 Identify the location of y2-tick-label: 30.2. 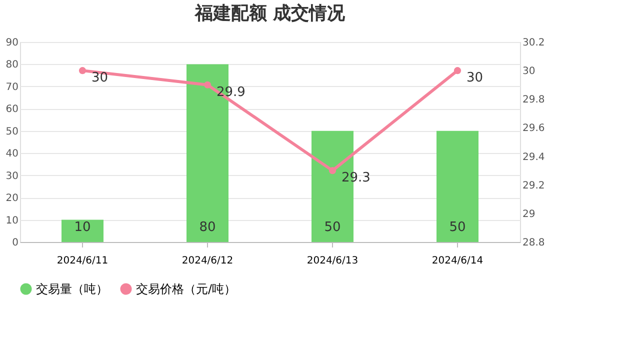
(533, 43).